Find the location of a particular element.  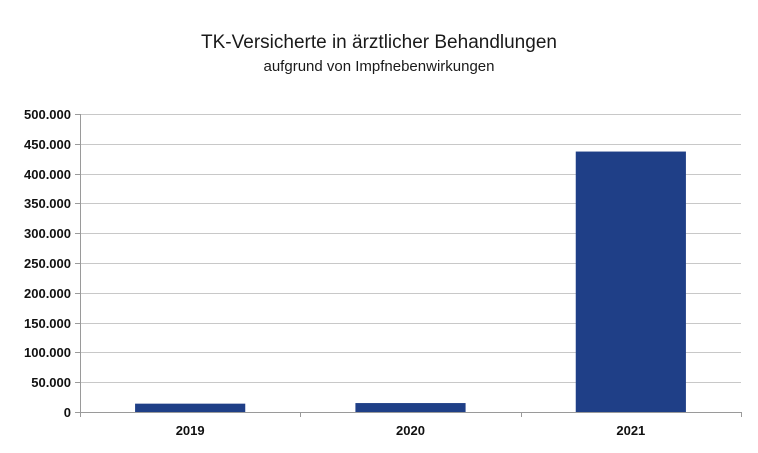

y-tick-label: 0 is located at coordinates (67, 412).